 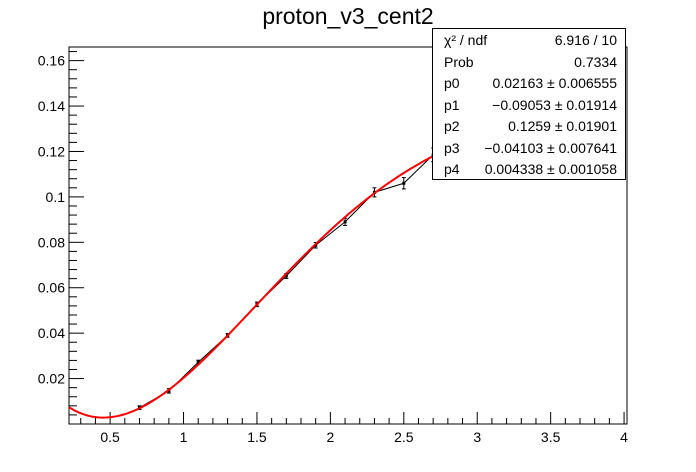 What do you see at coordinates (529, 40) in the screenshot?
I see `stat-row-chi2: χ² / ndf 6.916 / 10` at bounding box center [529, 40].